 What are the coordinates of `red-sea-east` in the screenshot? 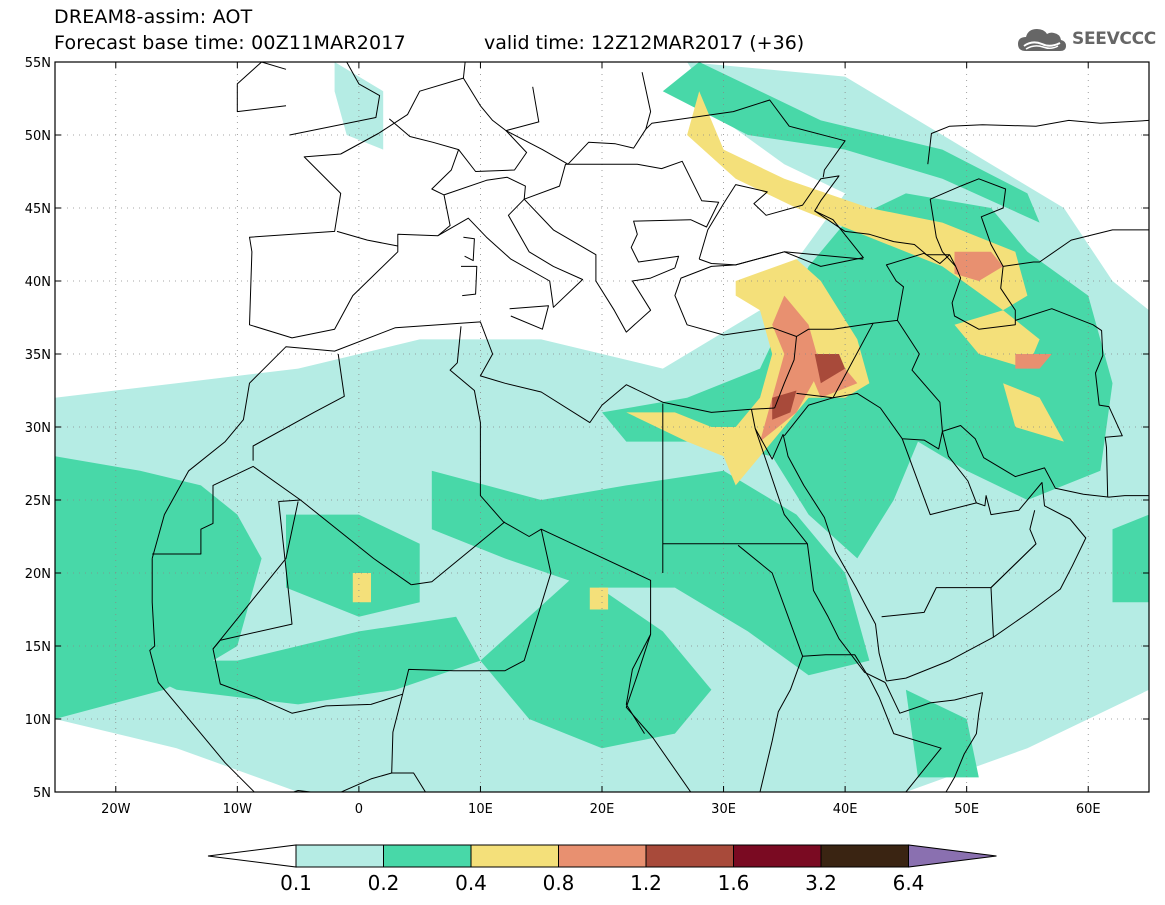 It's located at (834, 558).